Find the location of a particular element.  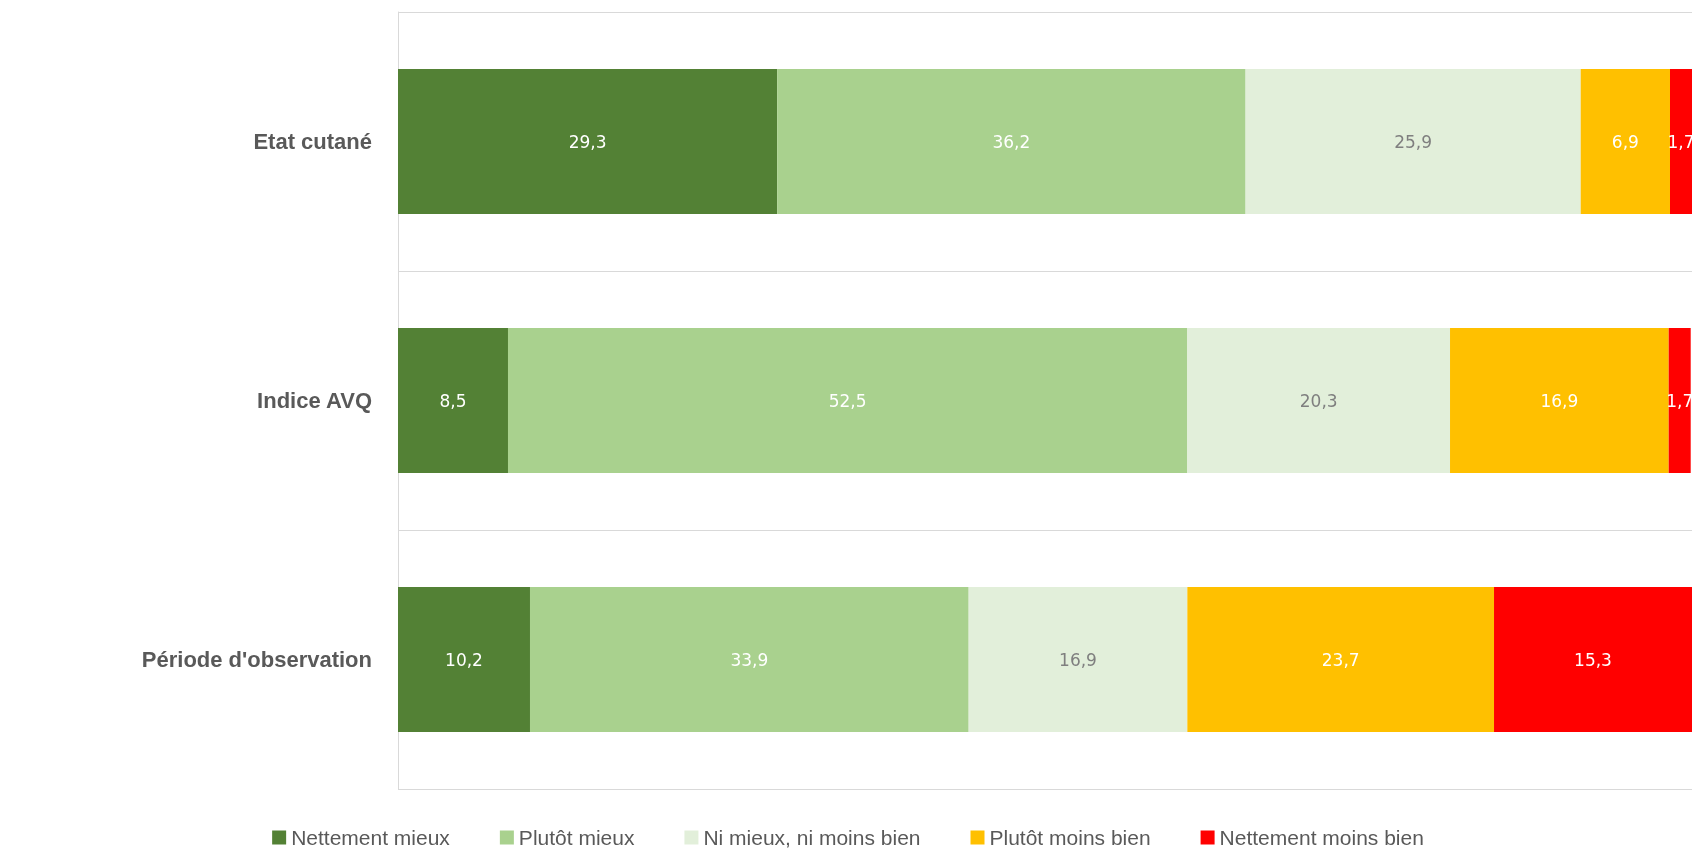

y-tick-label: Etat cutané is located at coordinates (312, 141).